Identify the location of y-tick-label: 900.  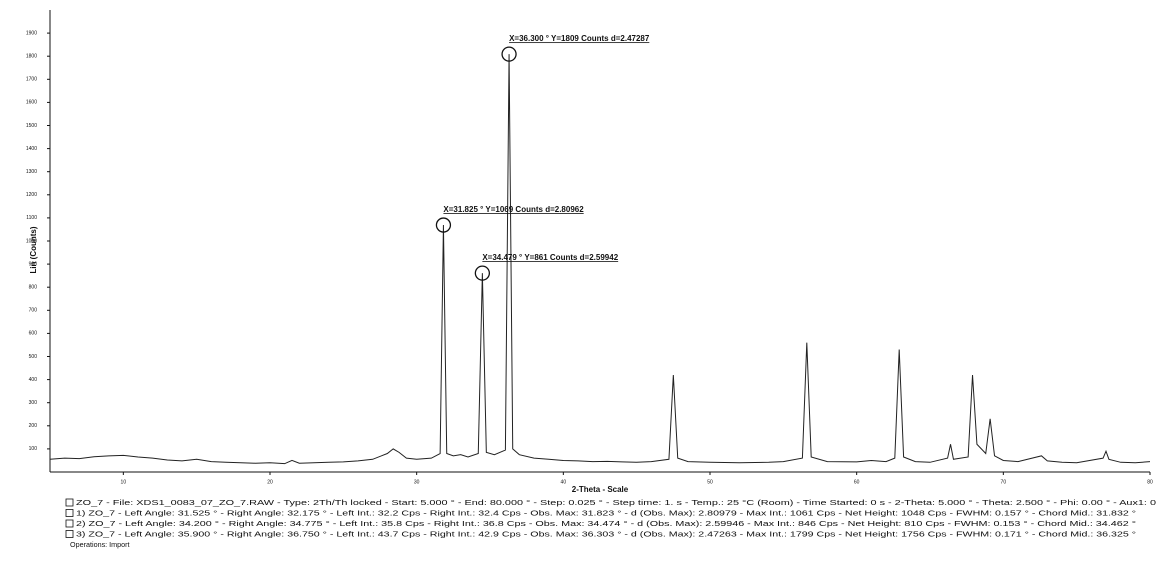
(33, 264).